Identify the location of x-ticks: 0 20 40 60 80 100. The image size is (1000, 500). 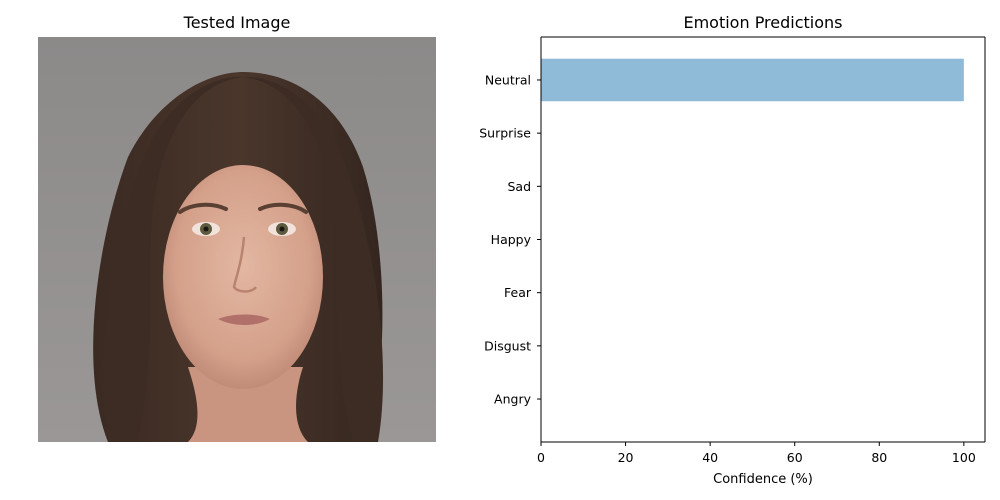
(756, 453).